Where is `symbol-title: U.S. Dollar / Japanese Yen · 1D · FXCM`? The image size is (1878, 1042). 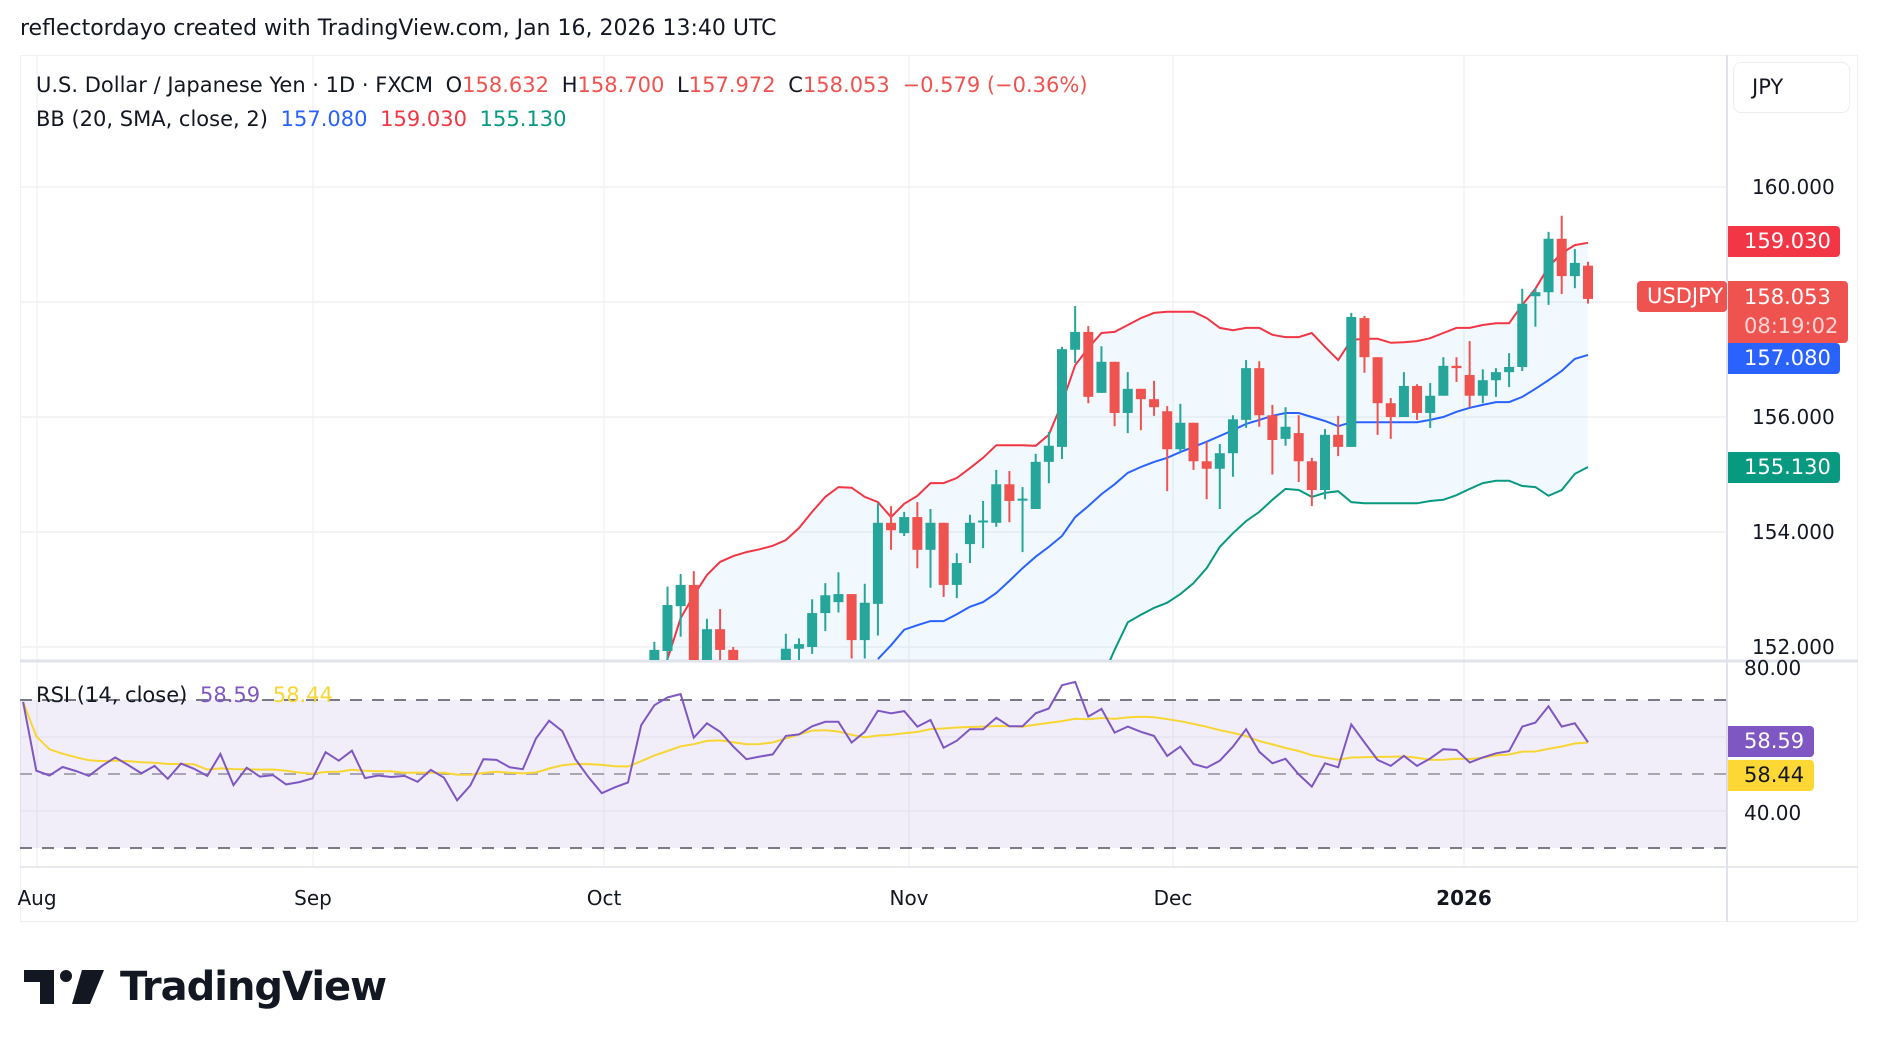 symbol-title: U.S. Dollar / Japanese Yen · 1D · FXCM is located at coordinates (234, 85).